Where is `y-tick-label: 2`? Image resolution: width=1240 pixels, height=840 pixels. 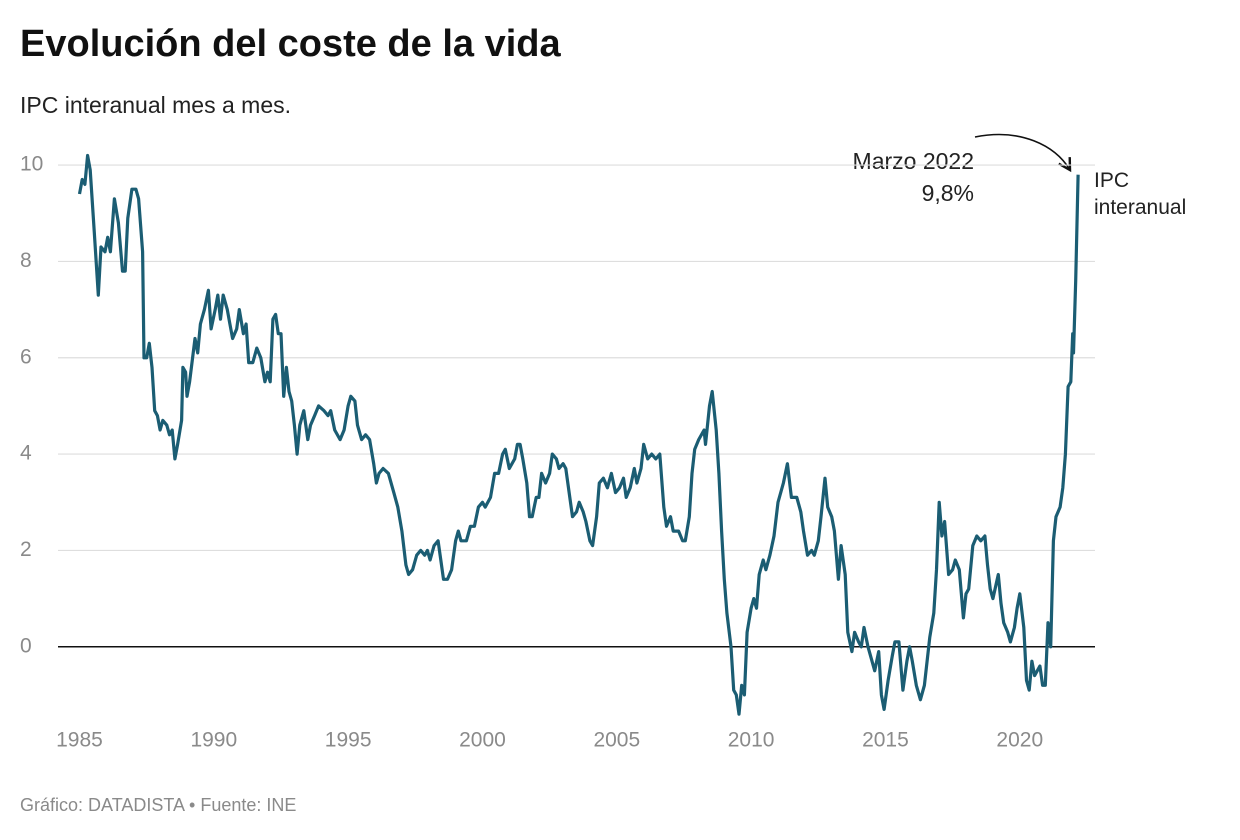
y-tick-label: 2 is located at coordinates (26, 549).